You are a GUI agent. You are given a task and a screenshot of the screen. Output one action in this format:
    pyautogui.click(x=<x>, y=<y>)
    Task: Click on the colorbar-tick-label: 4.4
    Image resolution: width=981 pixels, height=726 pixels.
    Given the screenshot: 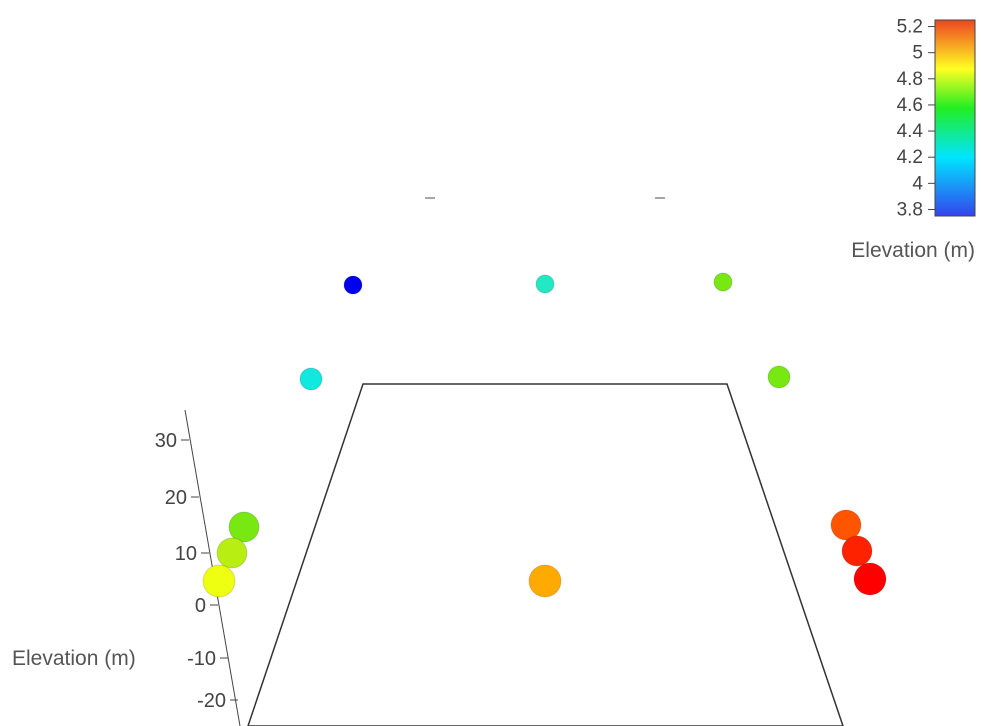 What is the action you would take?
    pyautogui.click(x=910, y=131)
    